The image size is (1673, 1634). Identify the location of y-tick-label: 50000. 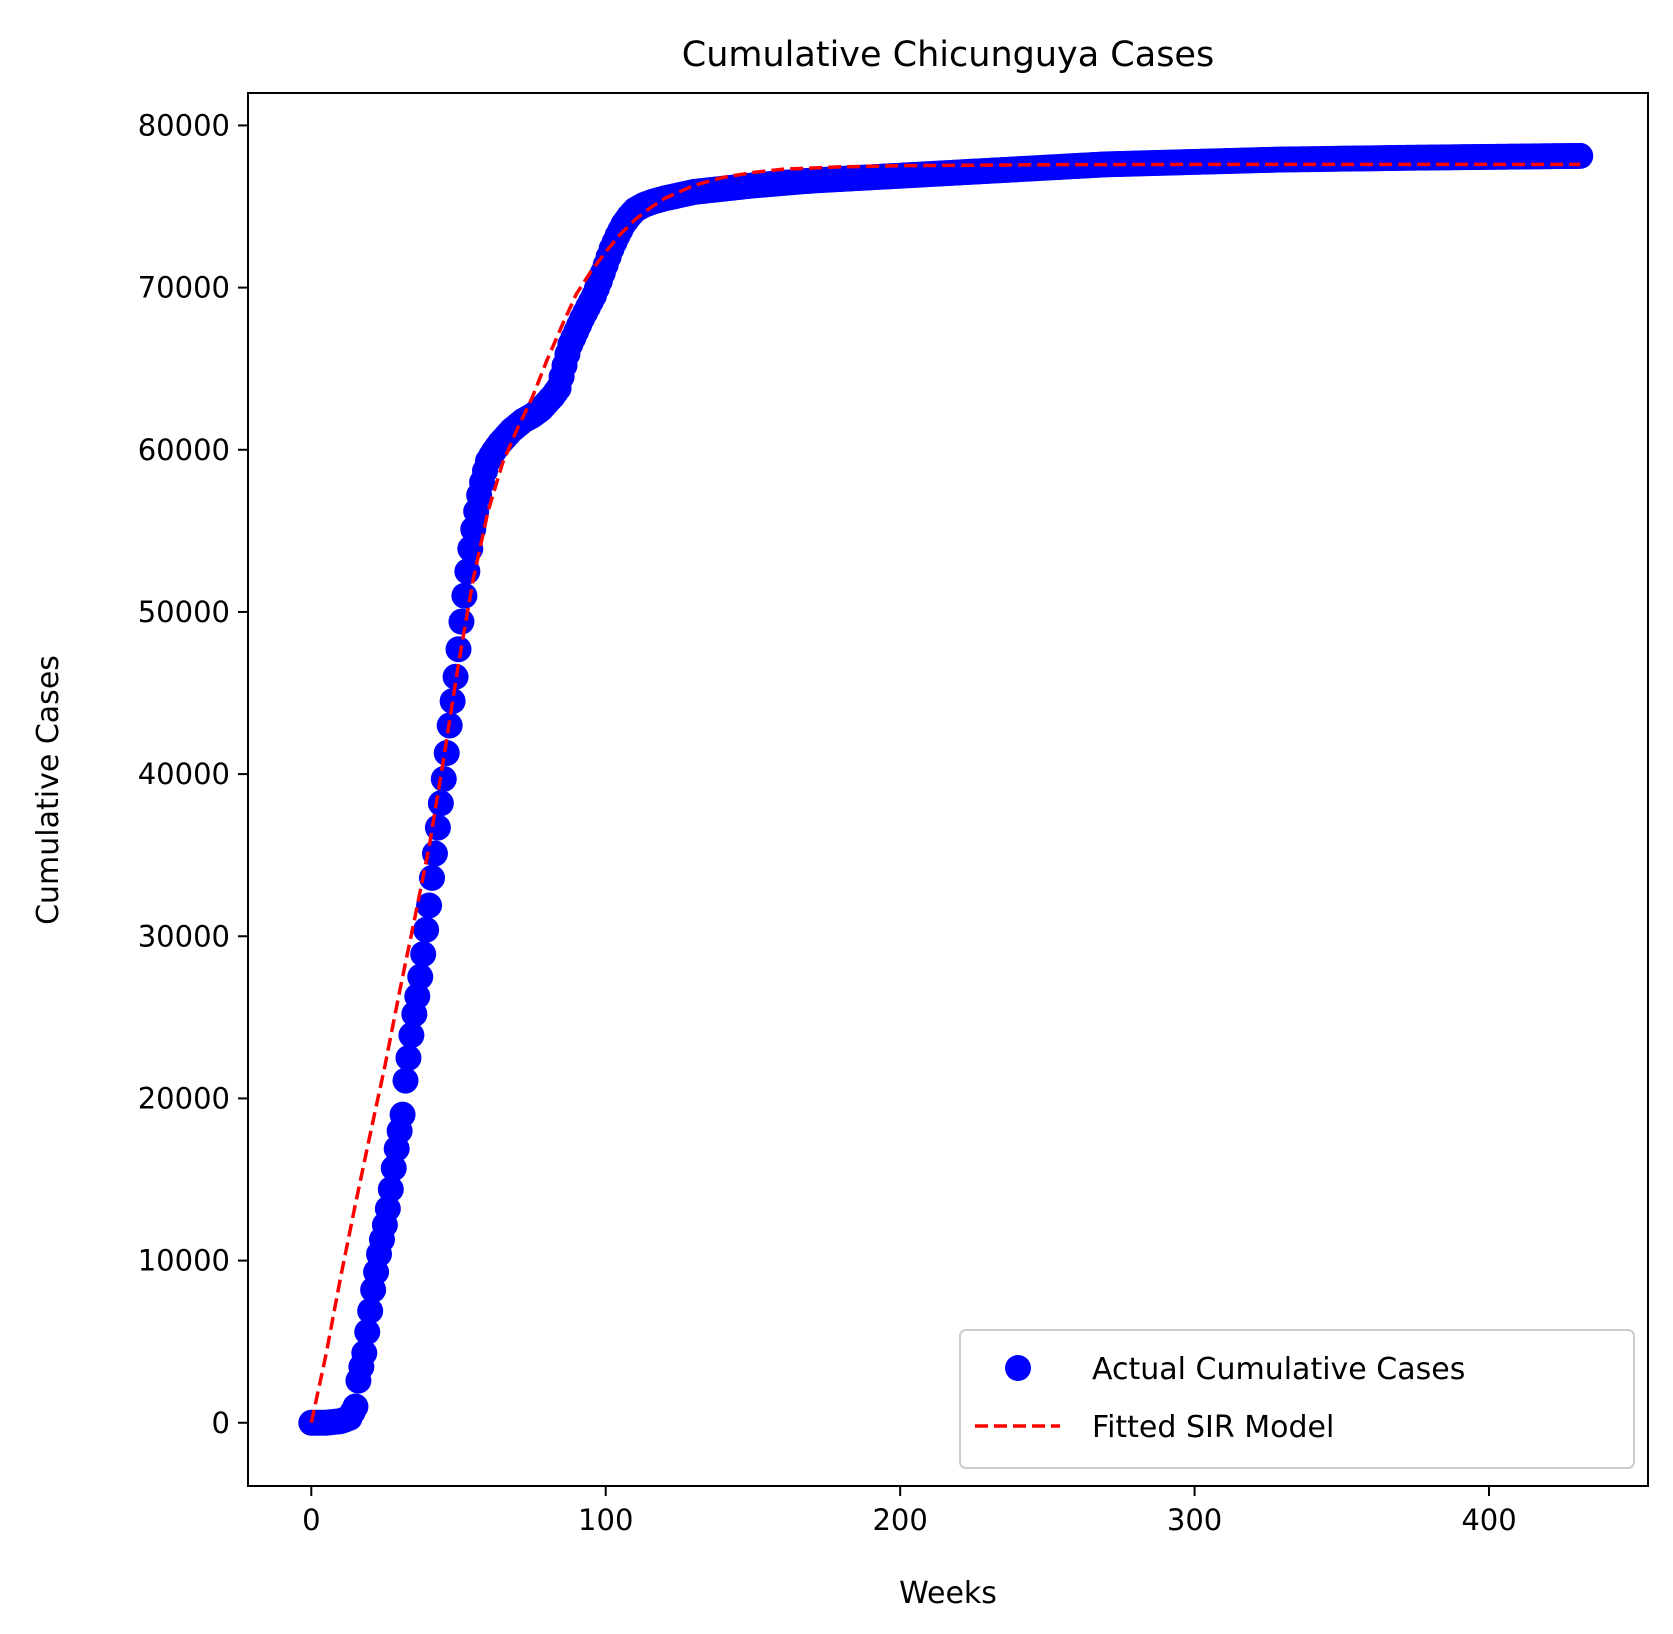
(184, 612).